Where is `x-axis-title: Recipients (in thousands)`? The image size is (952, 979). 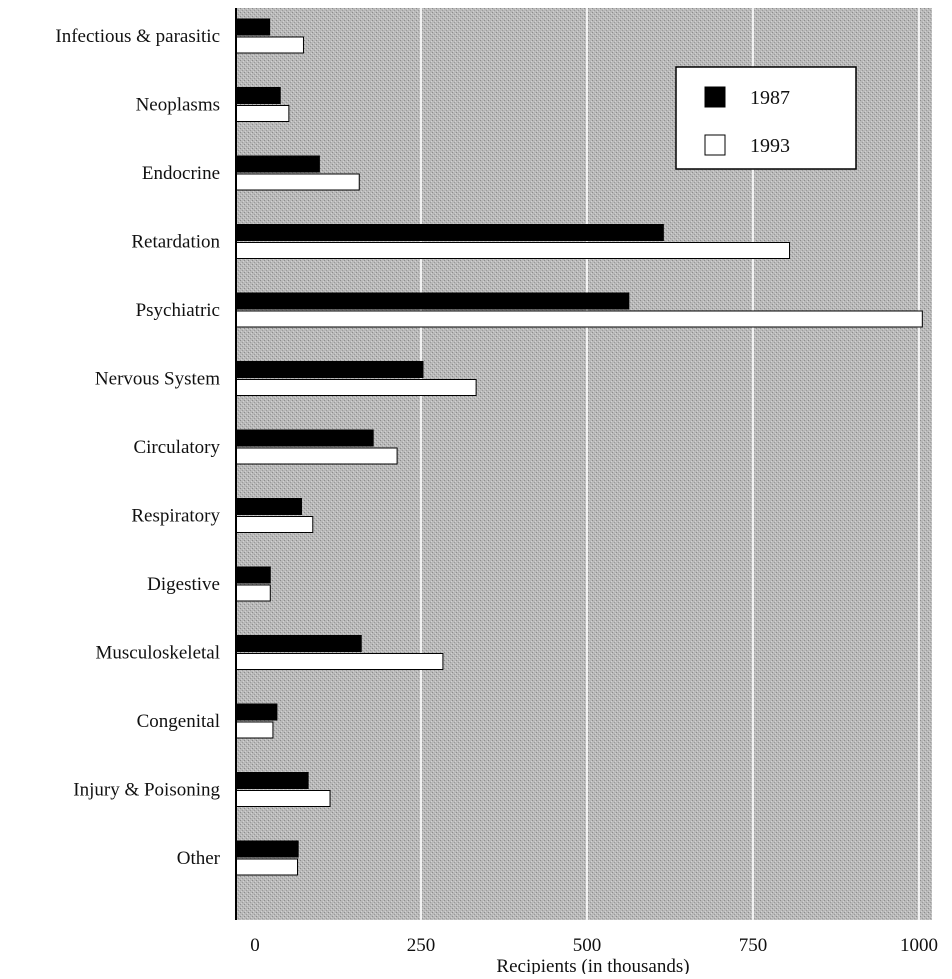
x-axis-title: Recipients (in thousands) is located at coordinates (592, 965).